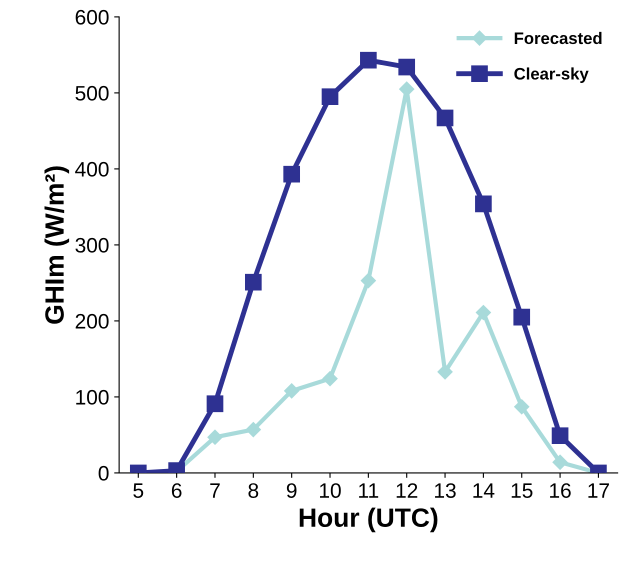 The height and width of the screenshot is (563, 627). Describe the element at coordinates (522, 490) in the screenshot. I see `x-tick-label: 15` at that location.